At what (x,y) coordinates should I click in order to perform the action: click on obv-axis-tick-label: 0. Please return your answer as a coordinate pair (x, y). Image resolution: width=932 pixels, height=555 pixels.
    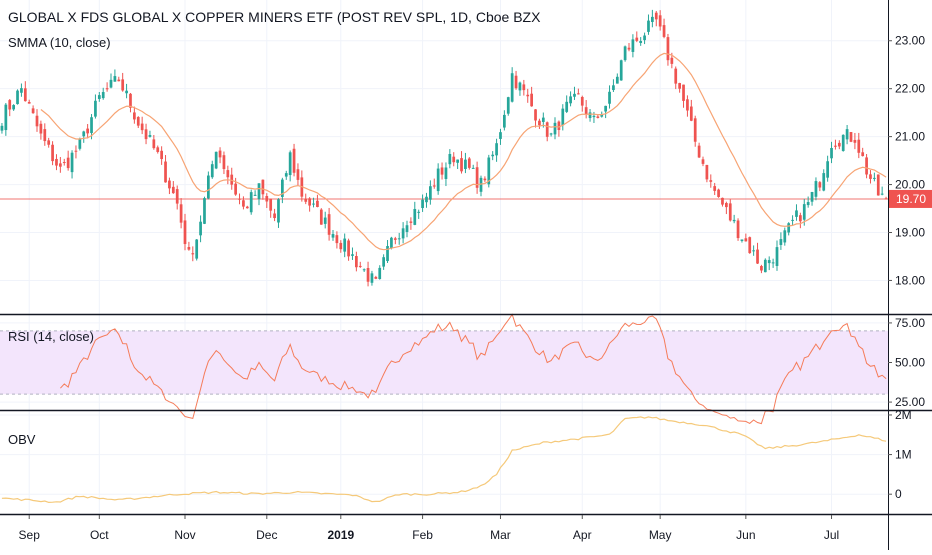
    Looking at the image, I should click on (898, 494).